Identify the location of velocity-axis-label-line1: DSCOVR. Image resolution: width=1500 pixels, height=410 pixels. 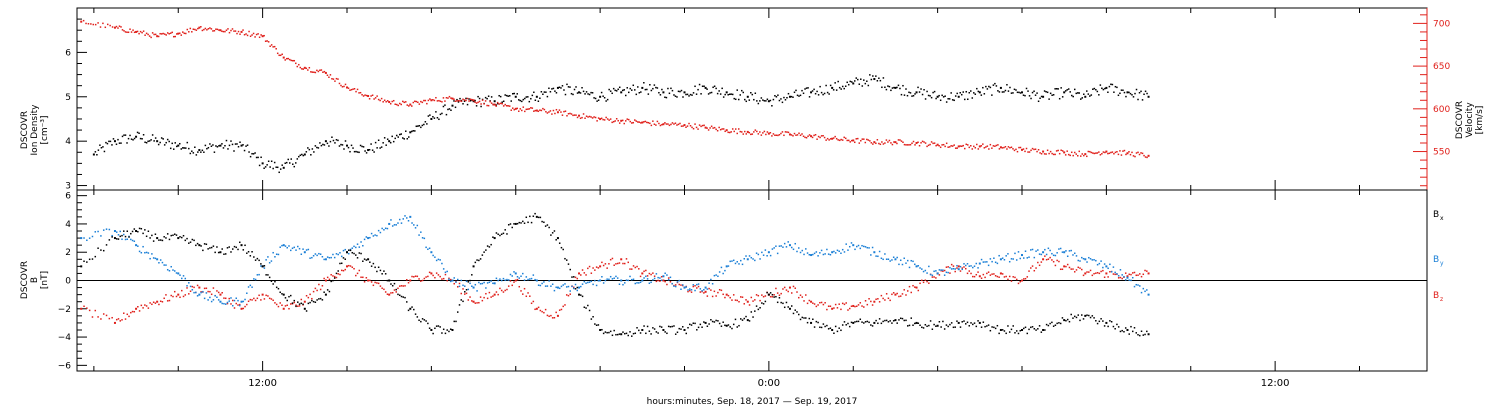
(1460, 120).